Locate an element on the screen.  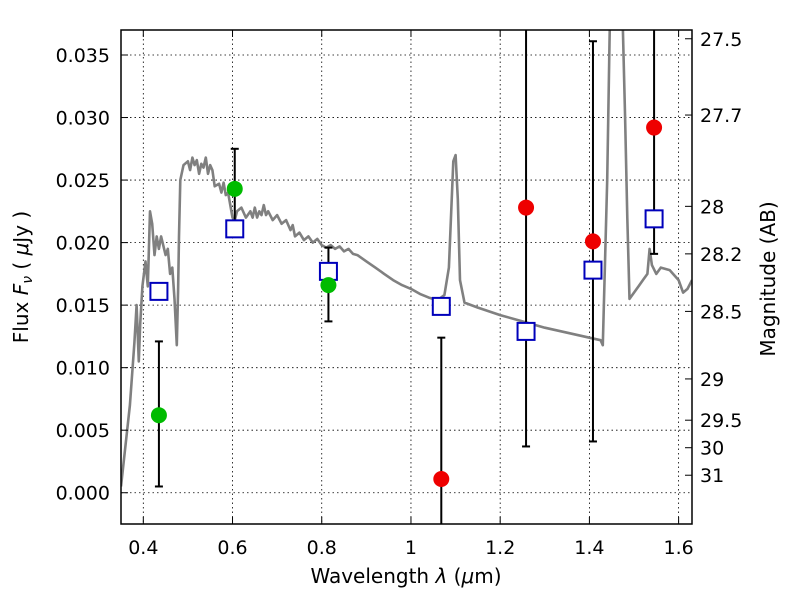
x-axis-title: Wavelength λ (μm) is located at coordinates (405, 576).